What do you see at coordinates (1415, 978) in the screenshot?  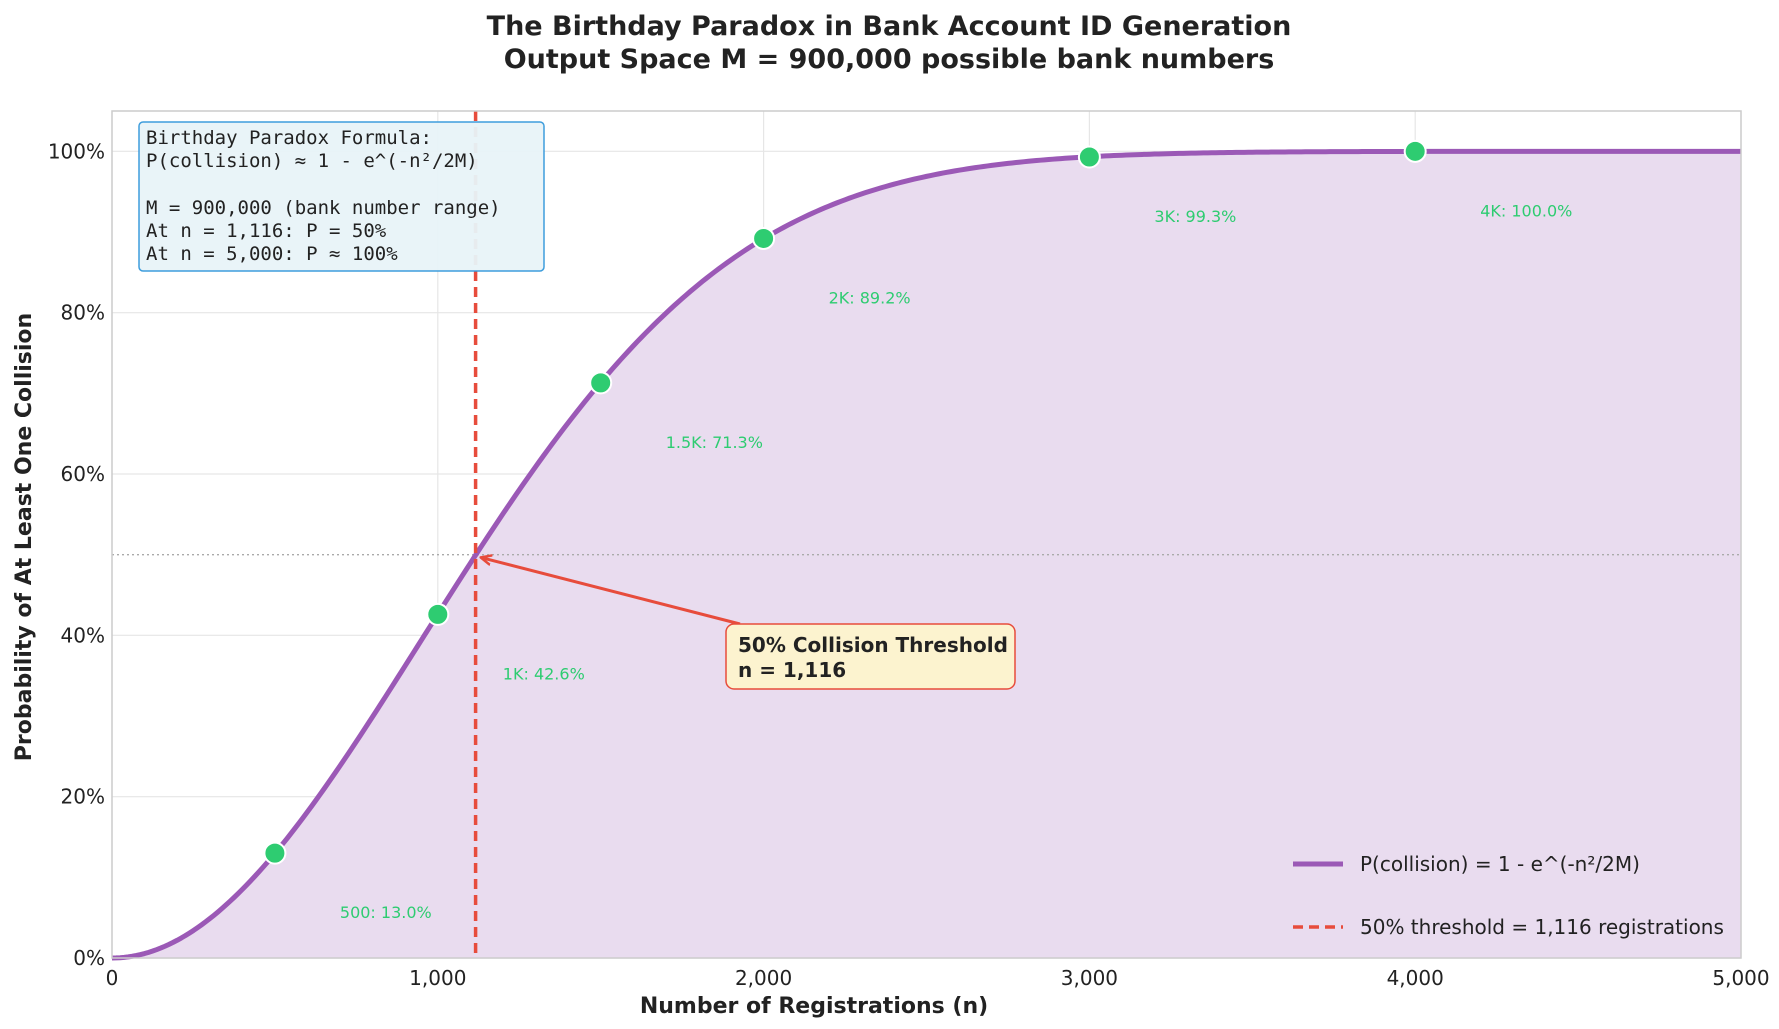 I see `x-tick-label: 4,000` at bounding box center [1415, 978].